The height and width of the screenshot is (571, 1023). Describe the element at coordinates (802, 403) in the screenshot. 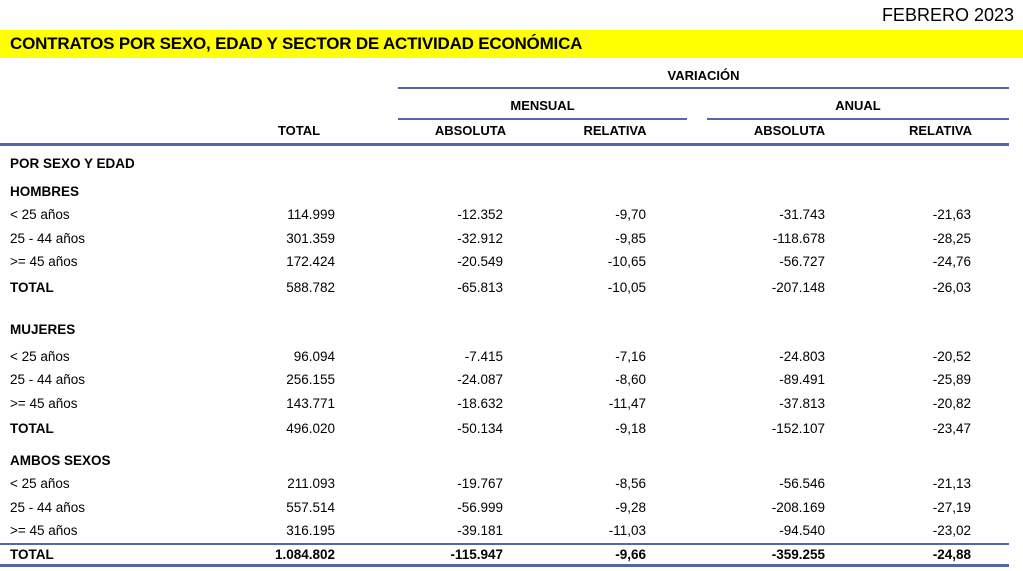

I see `cell-anual-absoluta: -37.813` at that location.